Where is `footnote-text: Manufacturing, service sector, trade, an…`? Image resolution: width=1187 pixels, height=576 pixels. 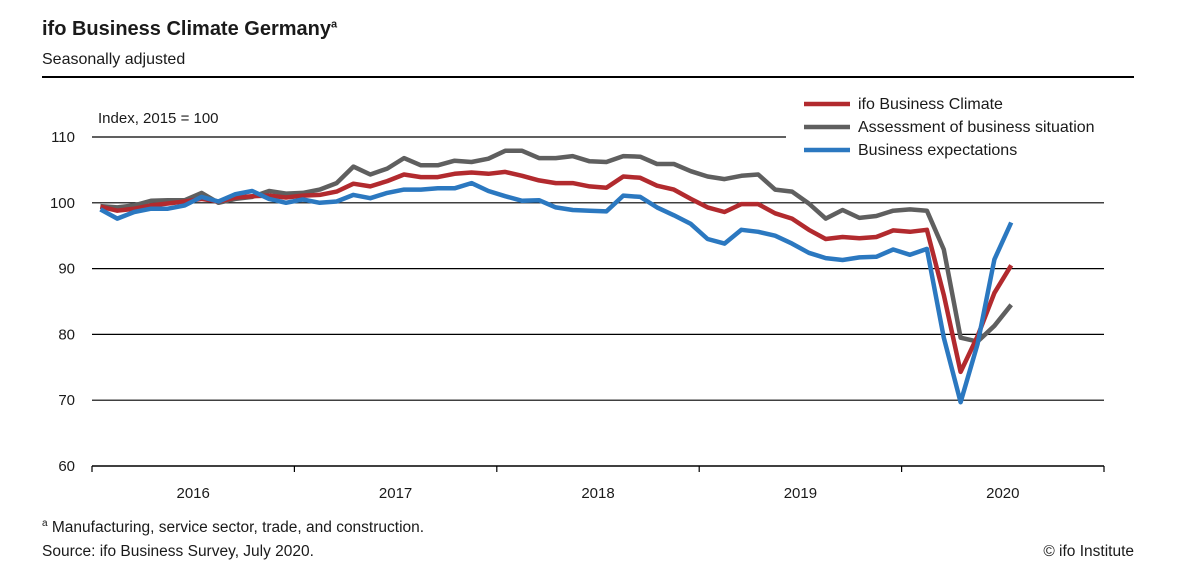 footnote-text: Manufacturing, service sector, trade, an… is located at coordinates (238, 528).